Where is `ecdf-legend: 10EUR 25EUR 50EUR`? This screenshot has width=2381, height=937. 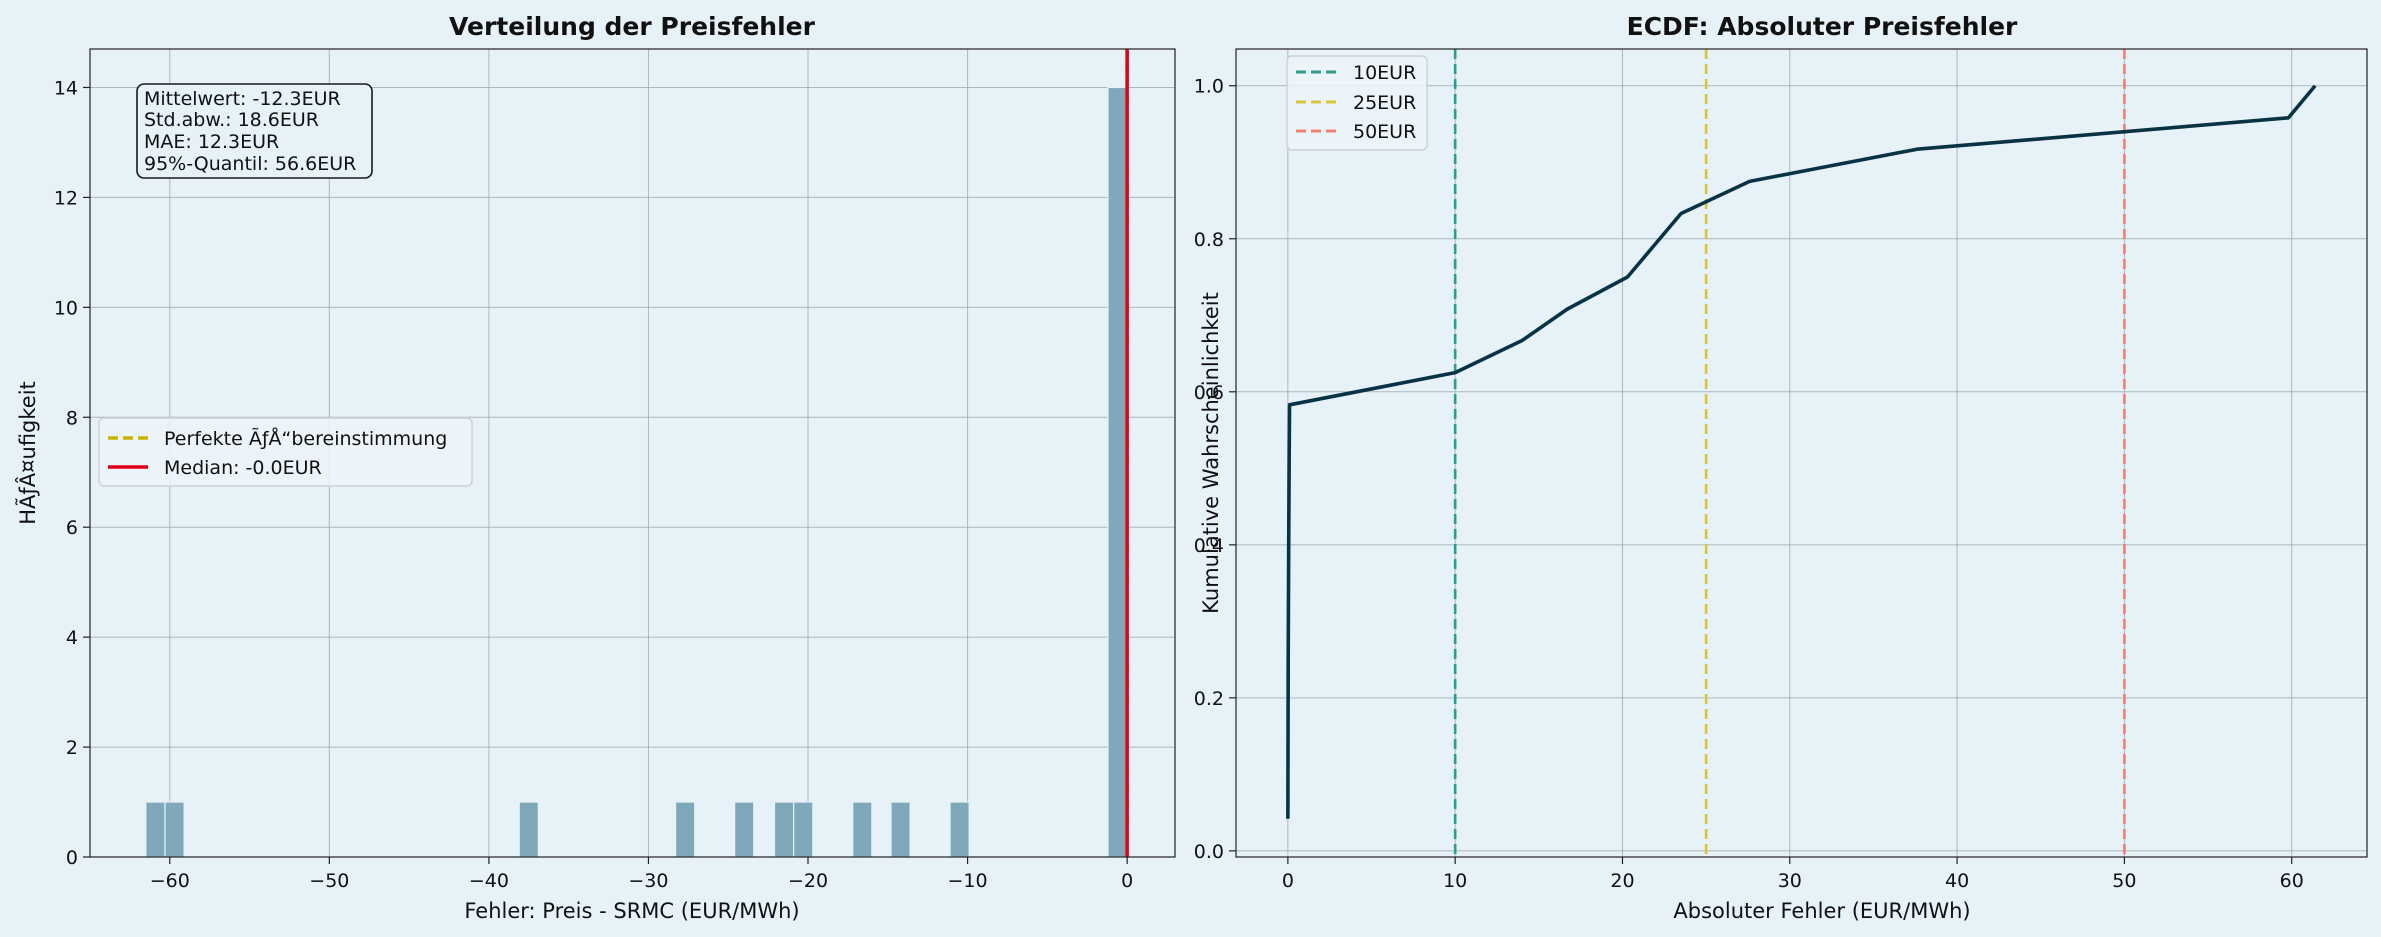
ecdf-legend: 10EUR 25EUR 50EUR is located at coordinates (1357, 103).